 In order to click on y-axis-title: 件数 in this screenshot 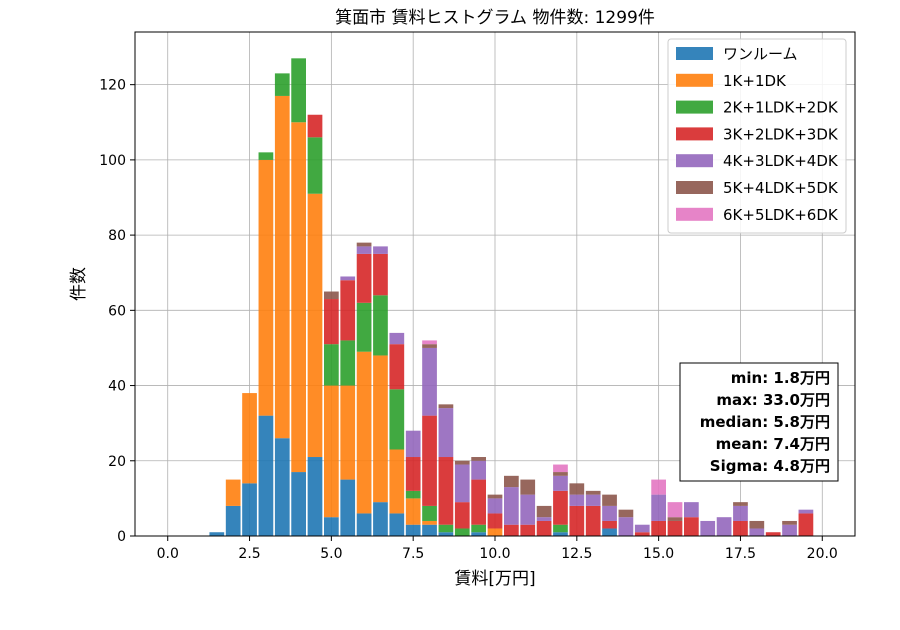, I will do `click(79, 284)`.